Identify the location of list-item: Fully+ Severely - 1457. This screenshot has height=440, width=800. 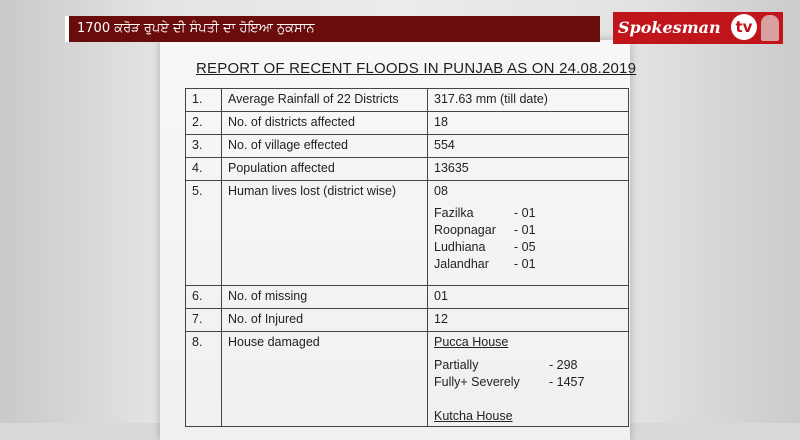
(528, 382).